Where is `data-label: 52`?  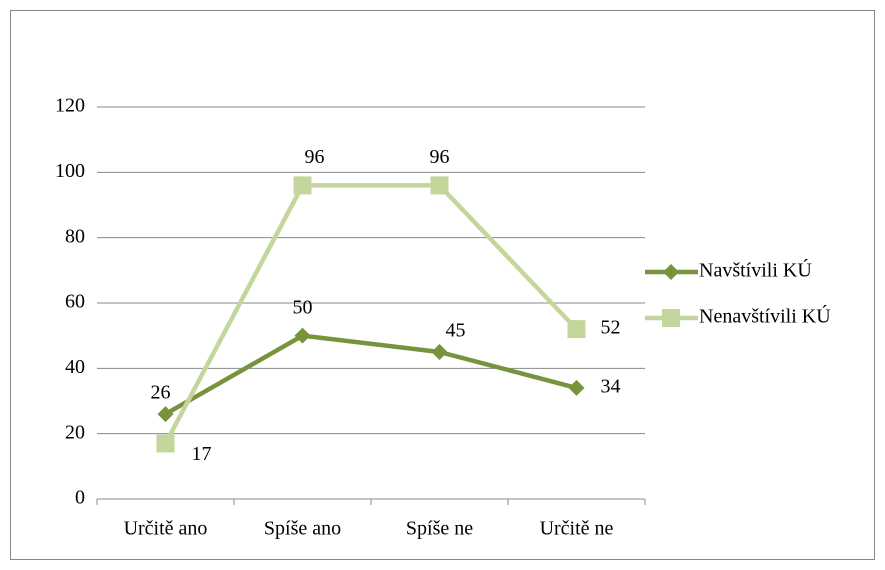 data-label: 52 is located at coordinates (611, 328).